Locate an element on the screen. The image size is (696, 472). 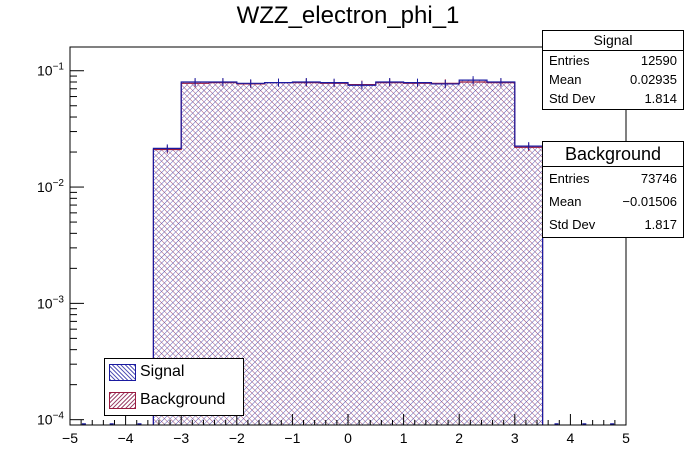
legend-item-signal: Signal is located at coordinates (174, 373).